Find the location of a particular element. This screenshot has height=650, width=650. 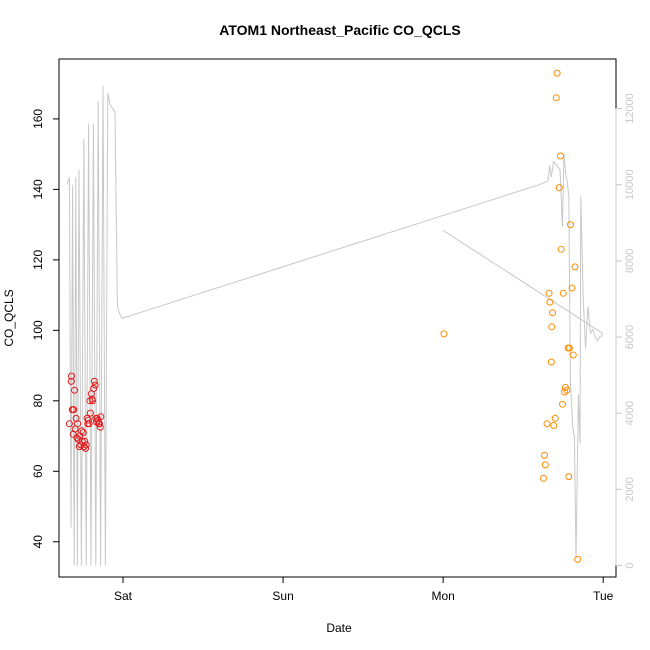

y-tick-label: 60 is located at coordinates (38, 471).